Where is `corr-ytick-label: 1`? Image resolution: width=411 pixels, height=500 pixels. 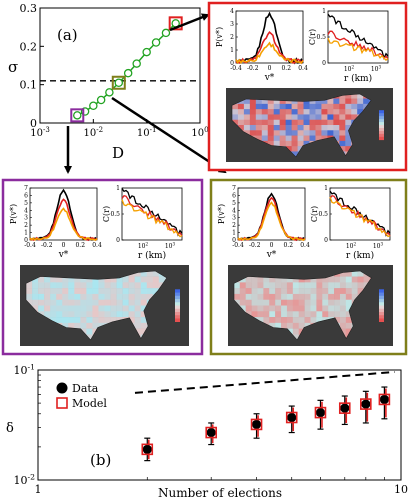
corr-ytick-label: 1 is located at coordinates (326, 188).